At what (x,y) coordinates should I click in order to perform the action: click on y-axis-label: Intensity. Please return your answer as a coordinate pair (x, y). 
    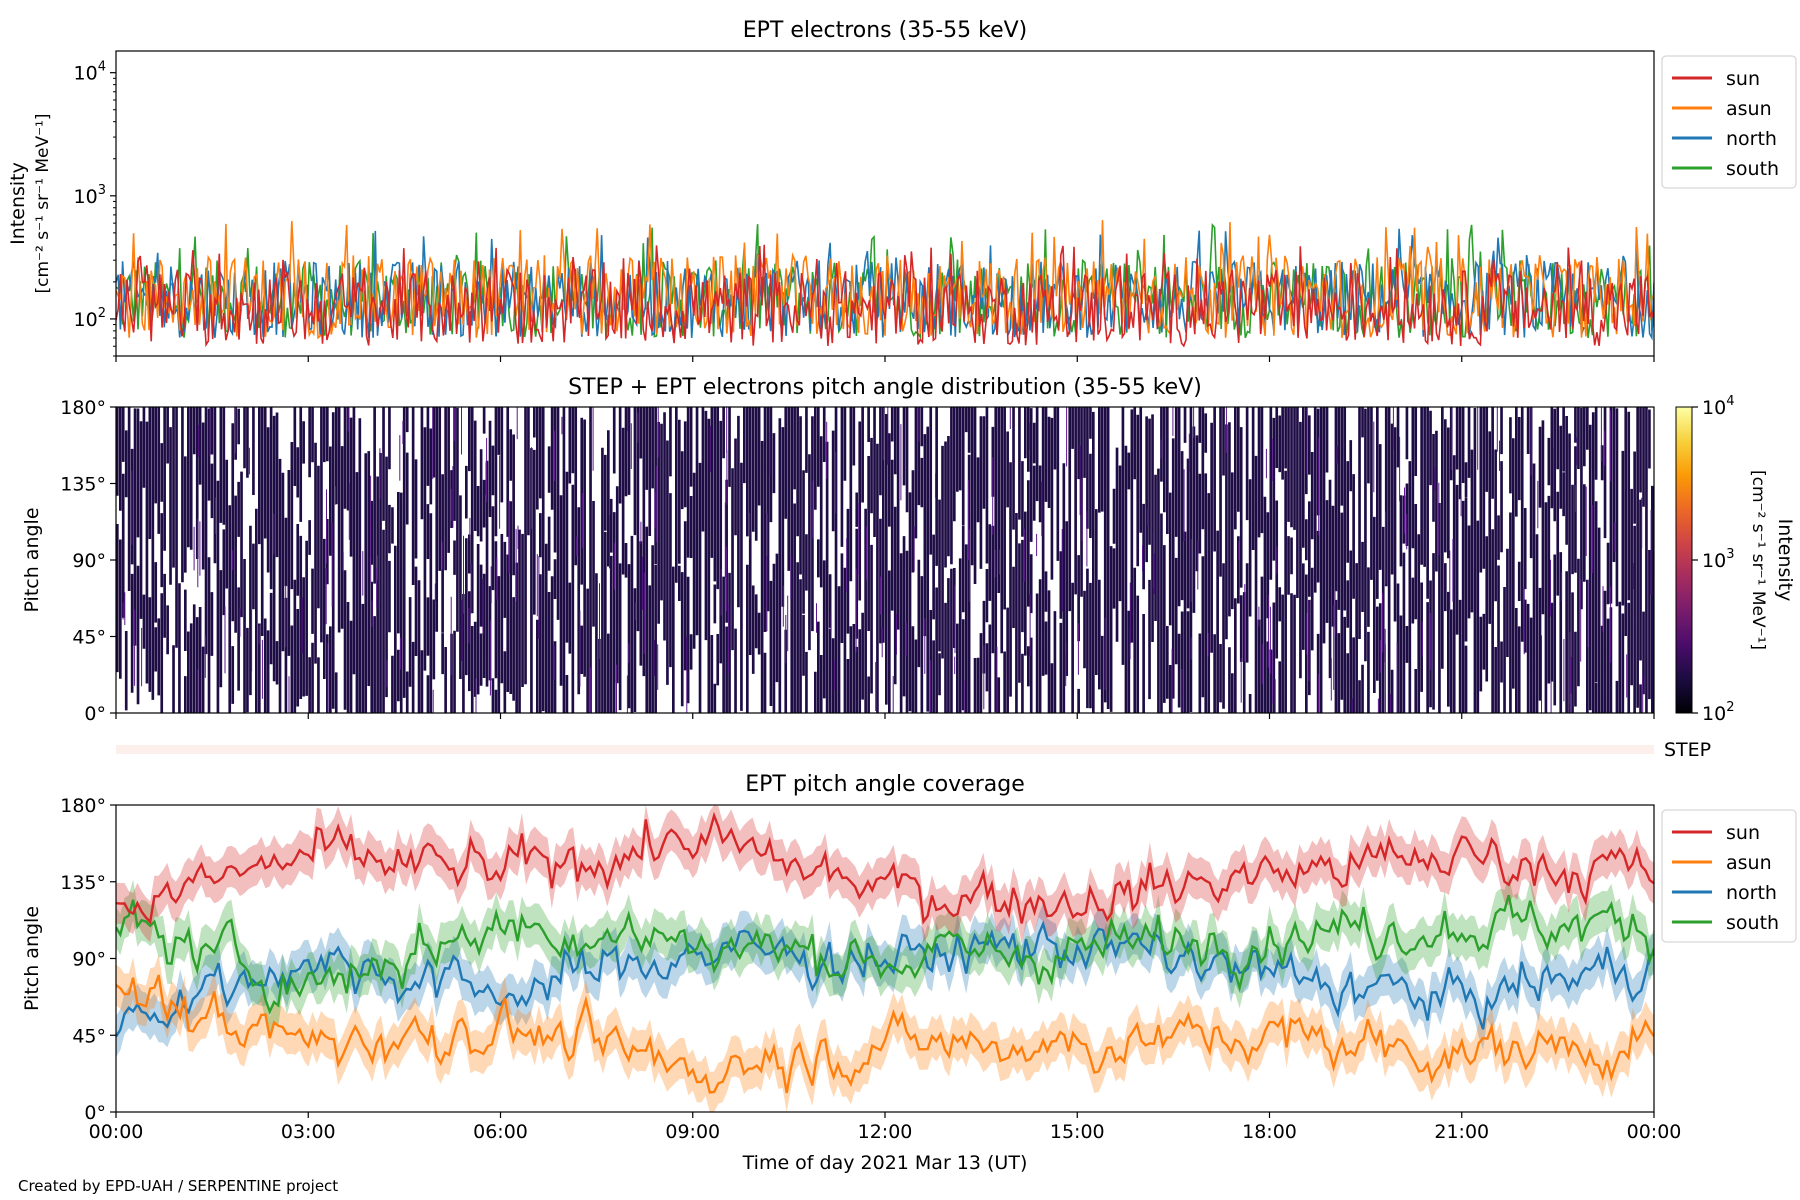
    Looking at the image, I should click on (18, 203).